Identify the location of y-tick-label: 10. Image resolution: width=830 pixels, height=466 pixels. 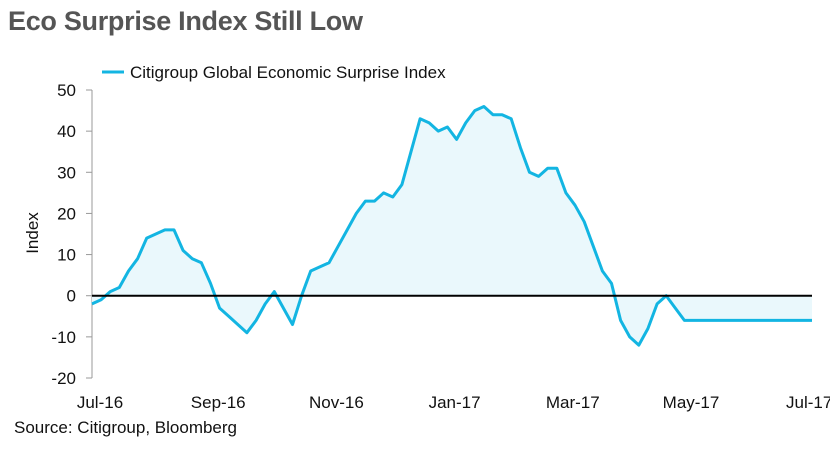
(66, 255).